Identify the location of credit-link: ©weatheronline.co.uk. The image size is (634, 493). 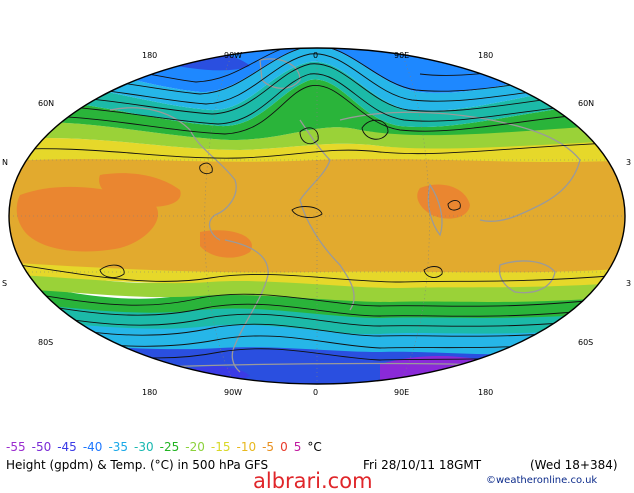
(542, 480).